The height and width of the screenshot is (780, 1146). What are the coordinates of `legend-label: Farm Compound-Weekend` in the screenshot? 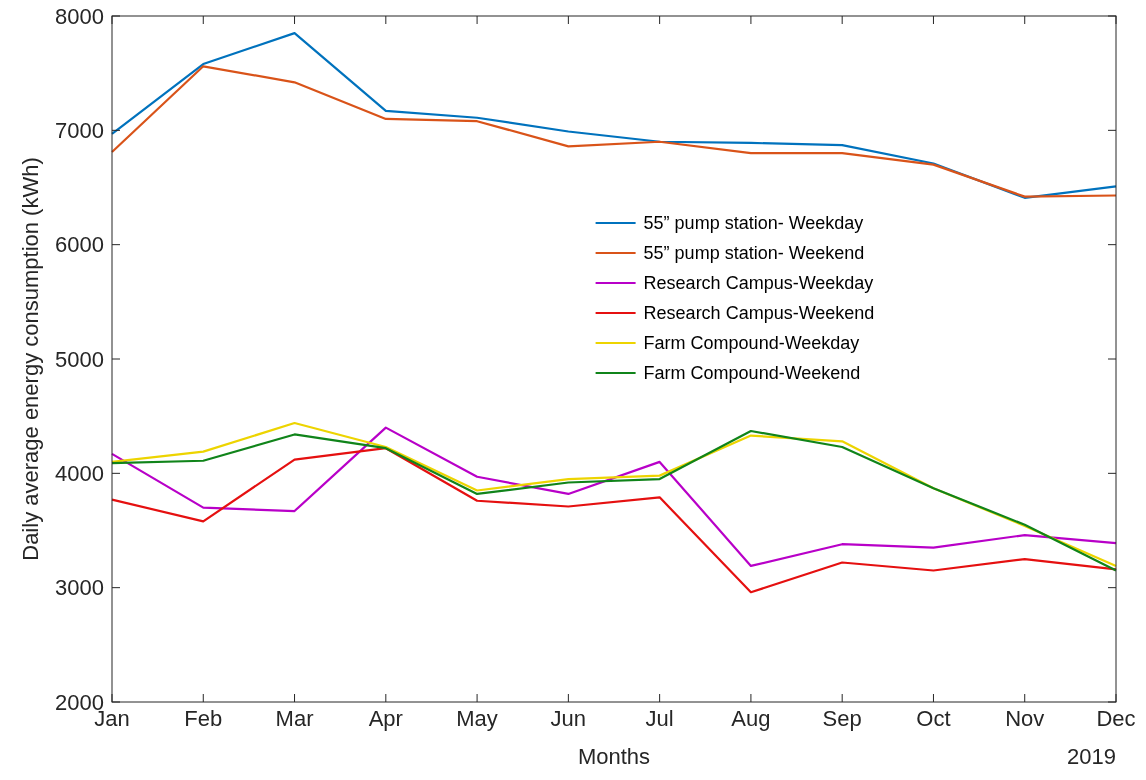 It's located at (752, 373).